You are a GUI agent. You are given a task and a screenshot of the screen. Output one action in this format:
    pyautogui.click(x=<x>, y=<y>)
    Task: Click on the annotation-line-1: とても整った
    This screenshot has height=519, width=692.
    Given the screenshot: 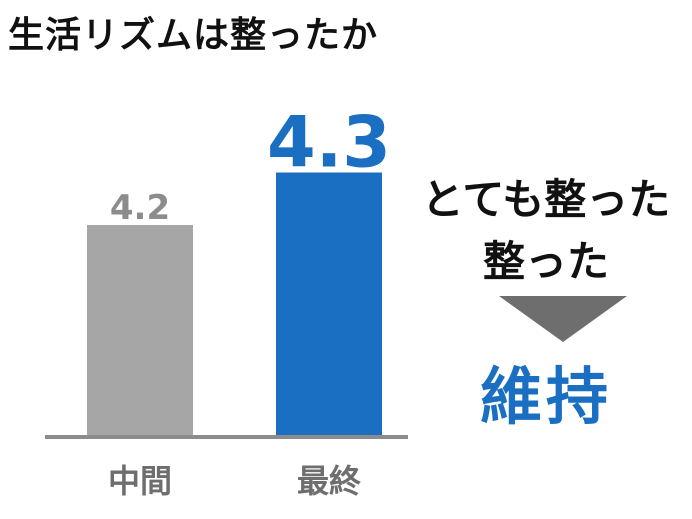 What is the action you would take?
    pyautogui.click(x=546, y=199)
    